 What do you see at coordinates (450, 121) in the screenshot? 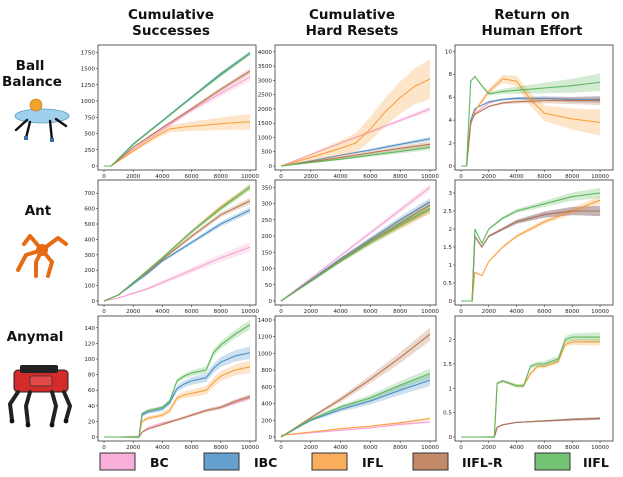
I see `y-tick-label: 4` at bounding box center [450, 121].